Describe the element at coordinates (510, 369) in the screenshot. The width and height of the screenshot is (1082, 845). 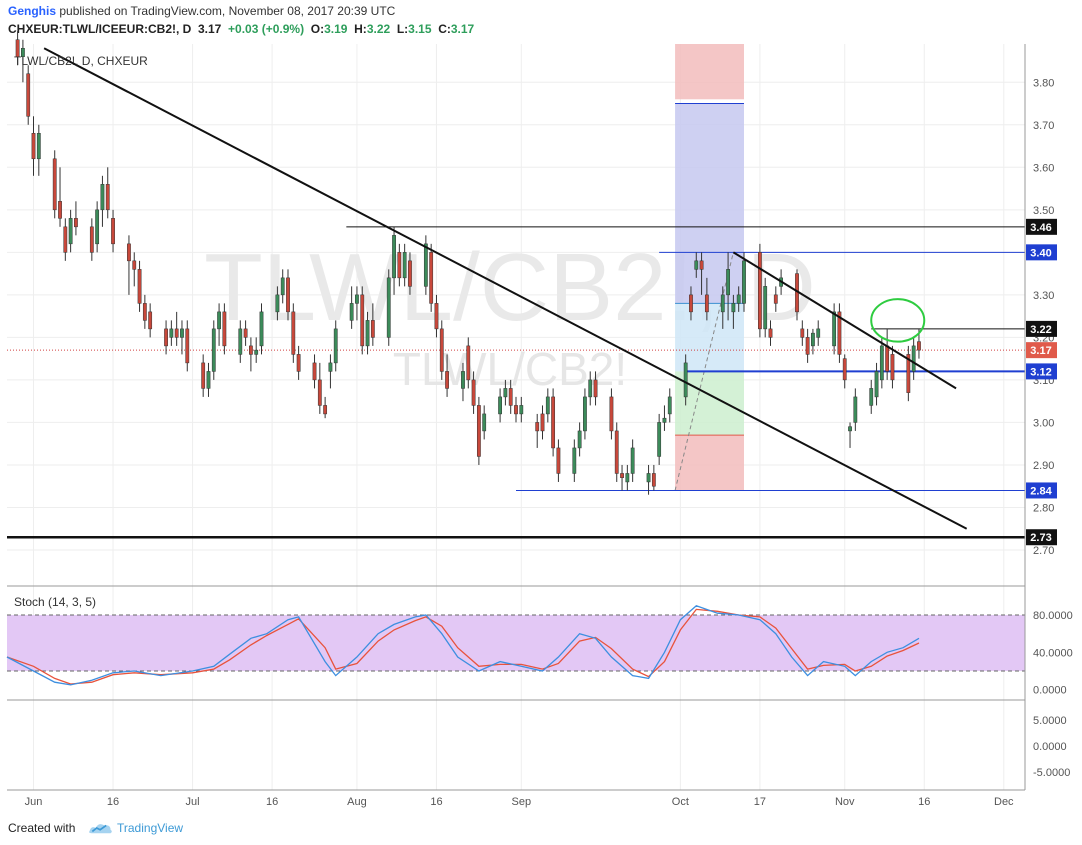
I see `watermark-small: TLWL/CB2!` at that location.